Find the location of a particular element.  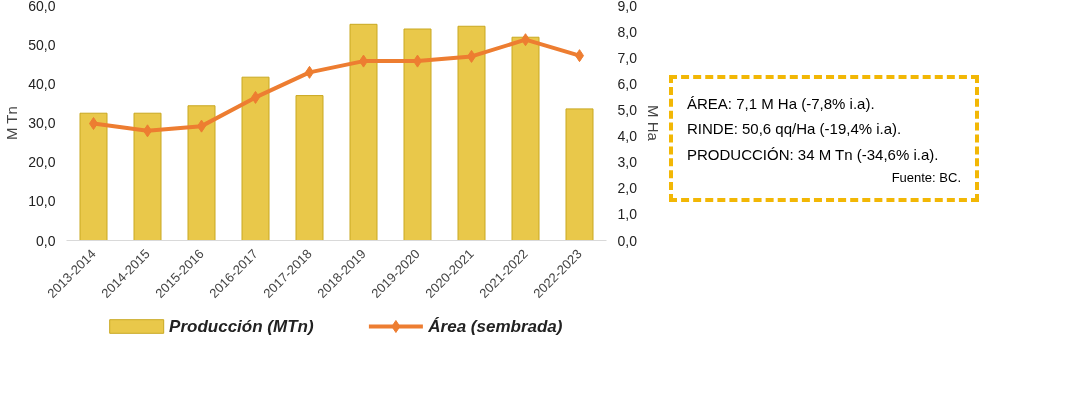

y2-tick-label: 5,0 is located at coordinates (627, 109).